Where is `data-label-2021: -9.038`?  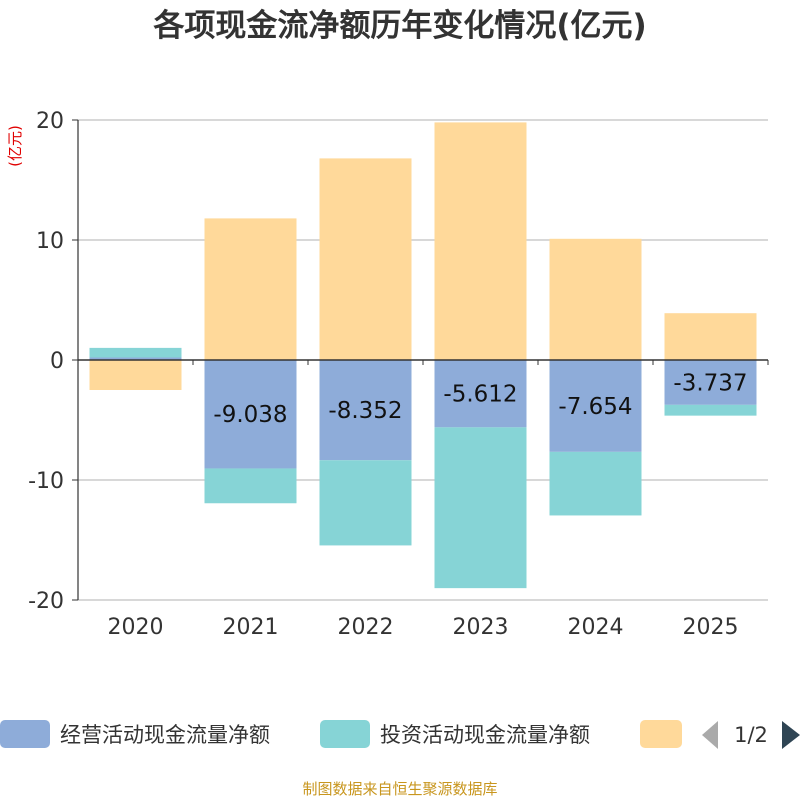 data-label-2021: -9.038 is located at coordinates (250, 415).